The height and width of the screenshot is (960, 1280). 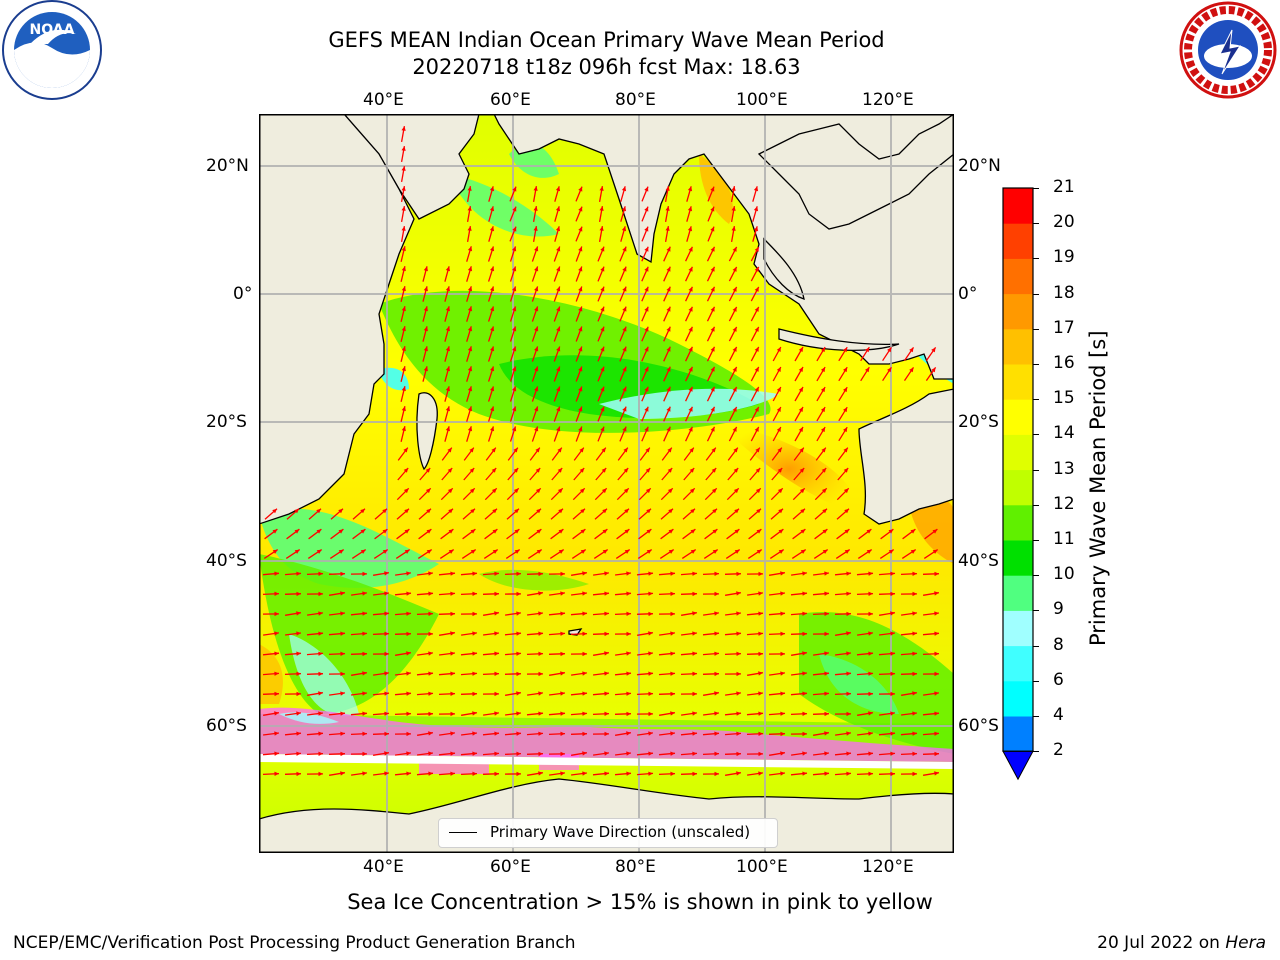 What do you see at coordinates (620, 832) in the screenshot?
I see `legend-label: Primary Wave Direction (unscaled)` at bounding box center [620, 832].